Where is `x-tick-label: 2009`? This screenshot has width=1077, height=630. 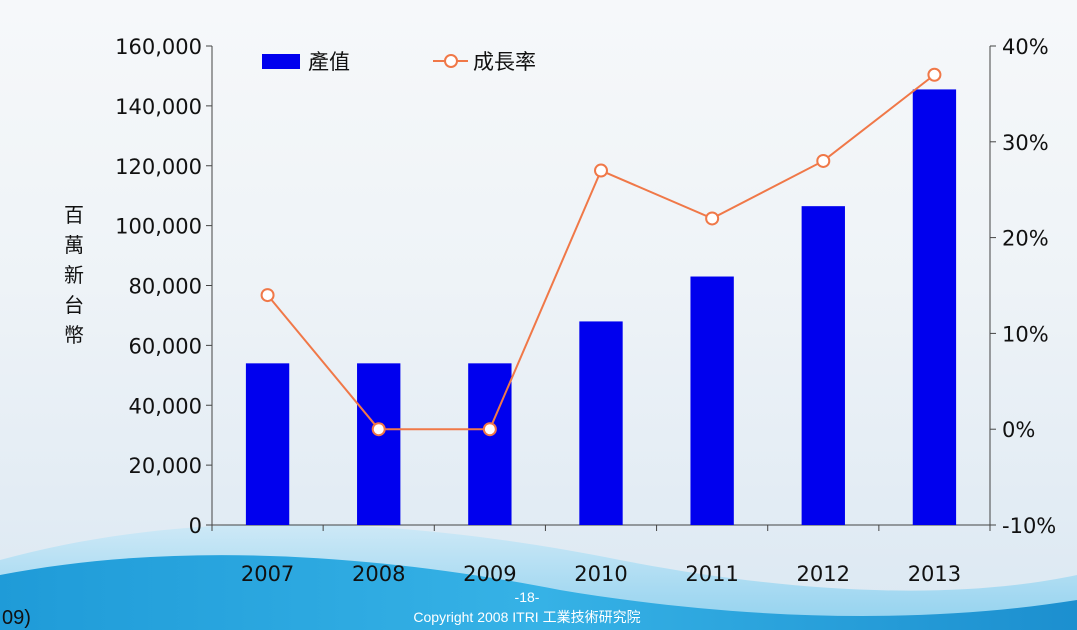
x-tick-label: 2009 is located at coordinates (489, 574).